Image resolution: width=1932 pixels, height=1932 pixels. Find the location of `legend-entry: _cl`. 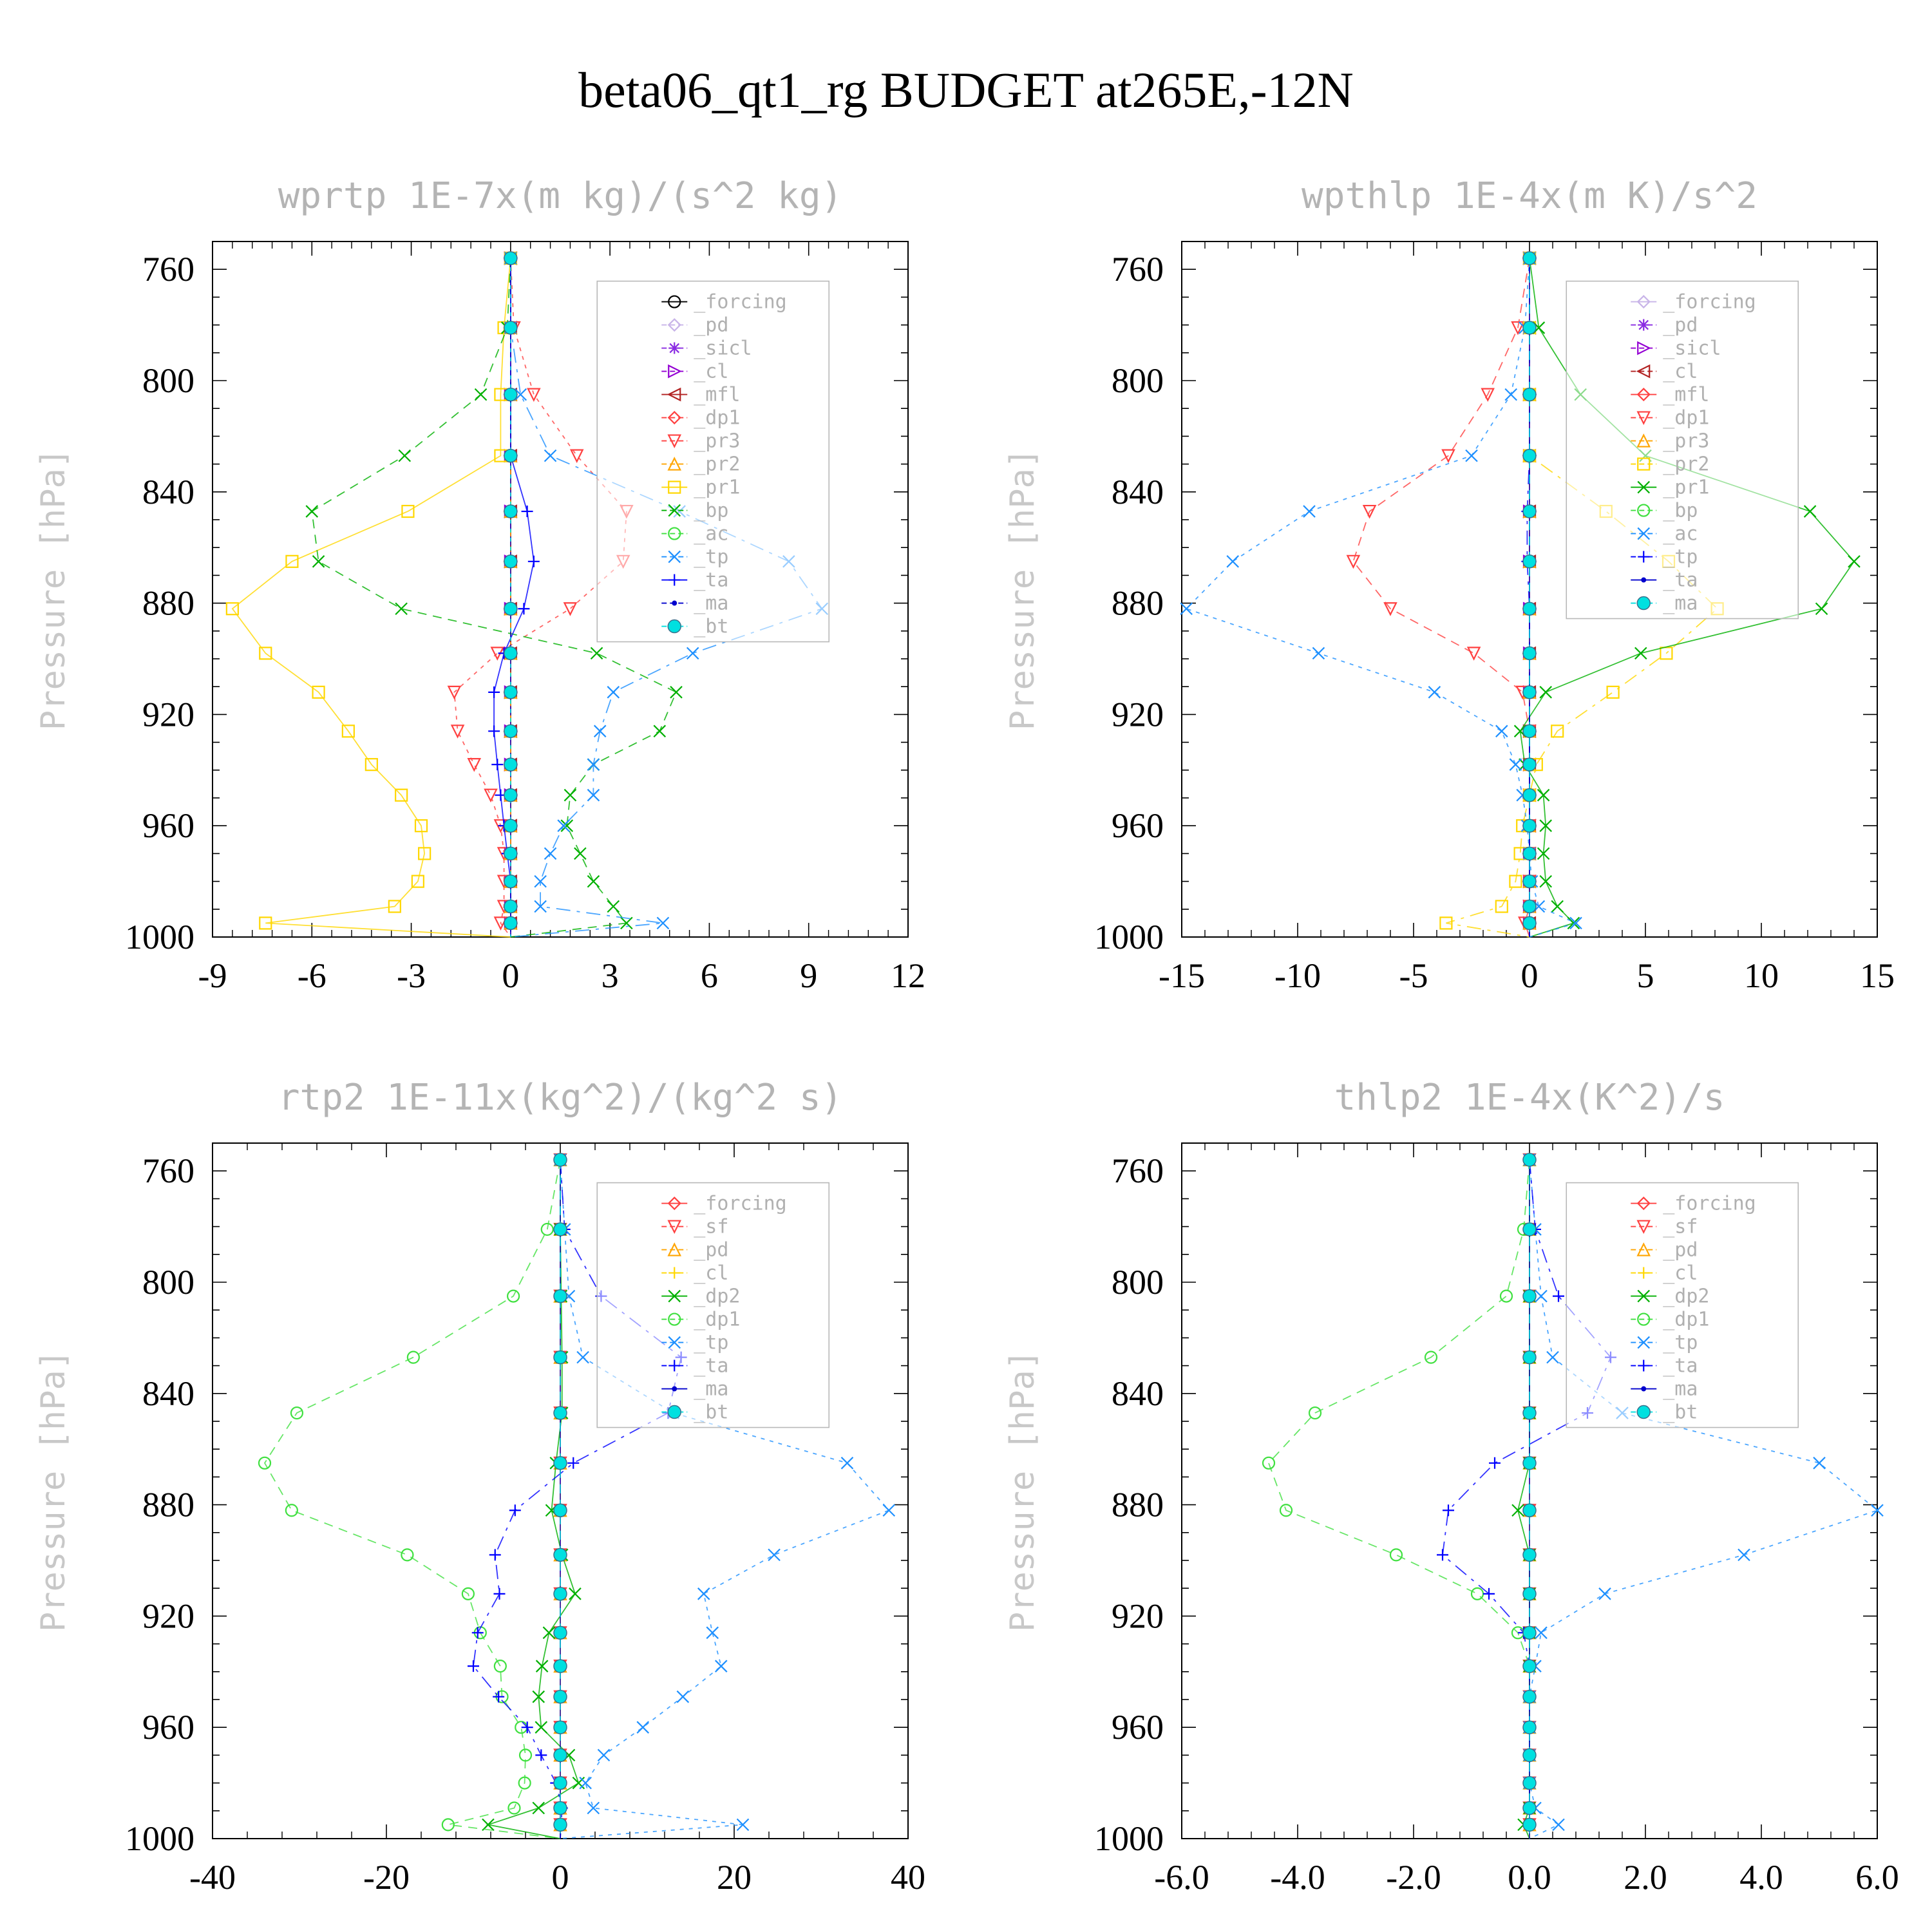

legend-entry: _cl is located at coordinates (1665, 372).